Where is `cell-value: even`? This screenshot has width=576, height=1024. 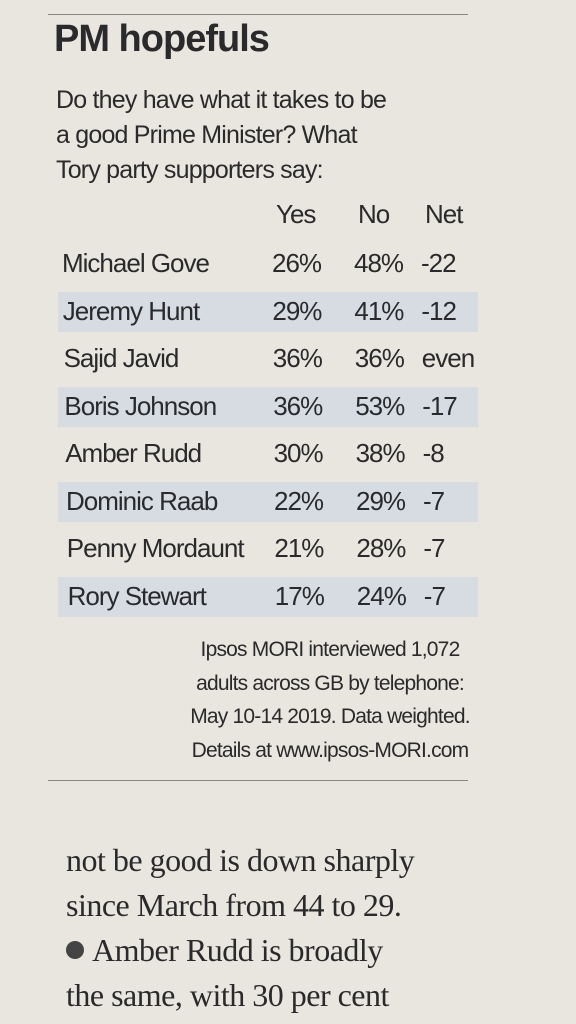
cell-value: even is located at coordinates (448, 358).